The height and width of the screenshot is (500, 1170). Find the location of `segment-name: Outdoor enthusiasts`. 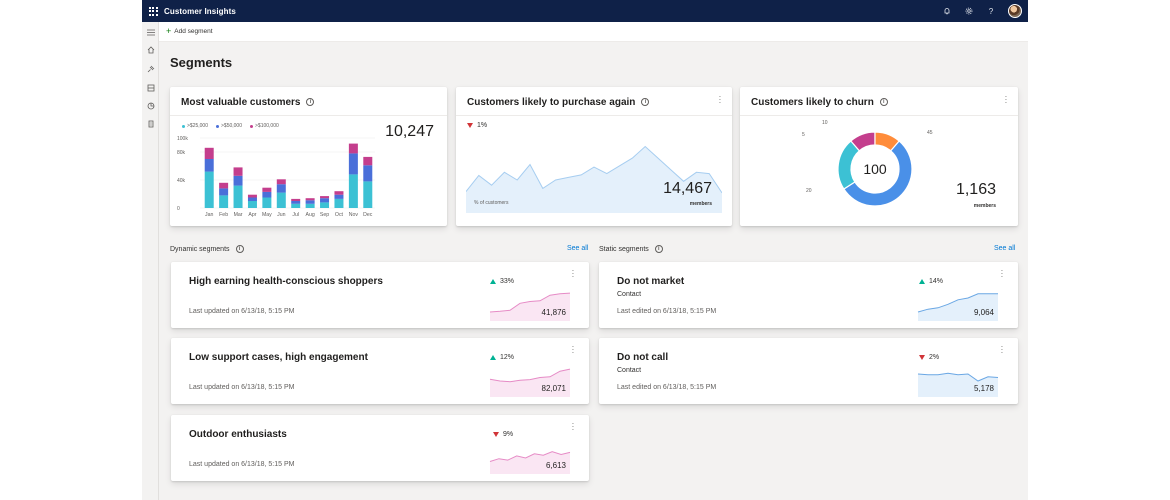

segment-name: Outdoor enthusiasts is located at coordinates (238, 434).